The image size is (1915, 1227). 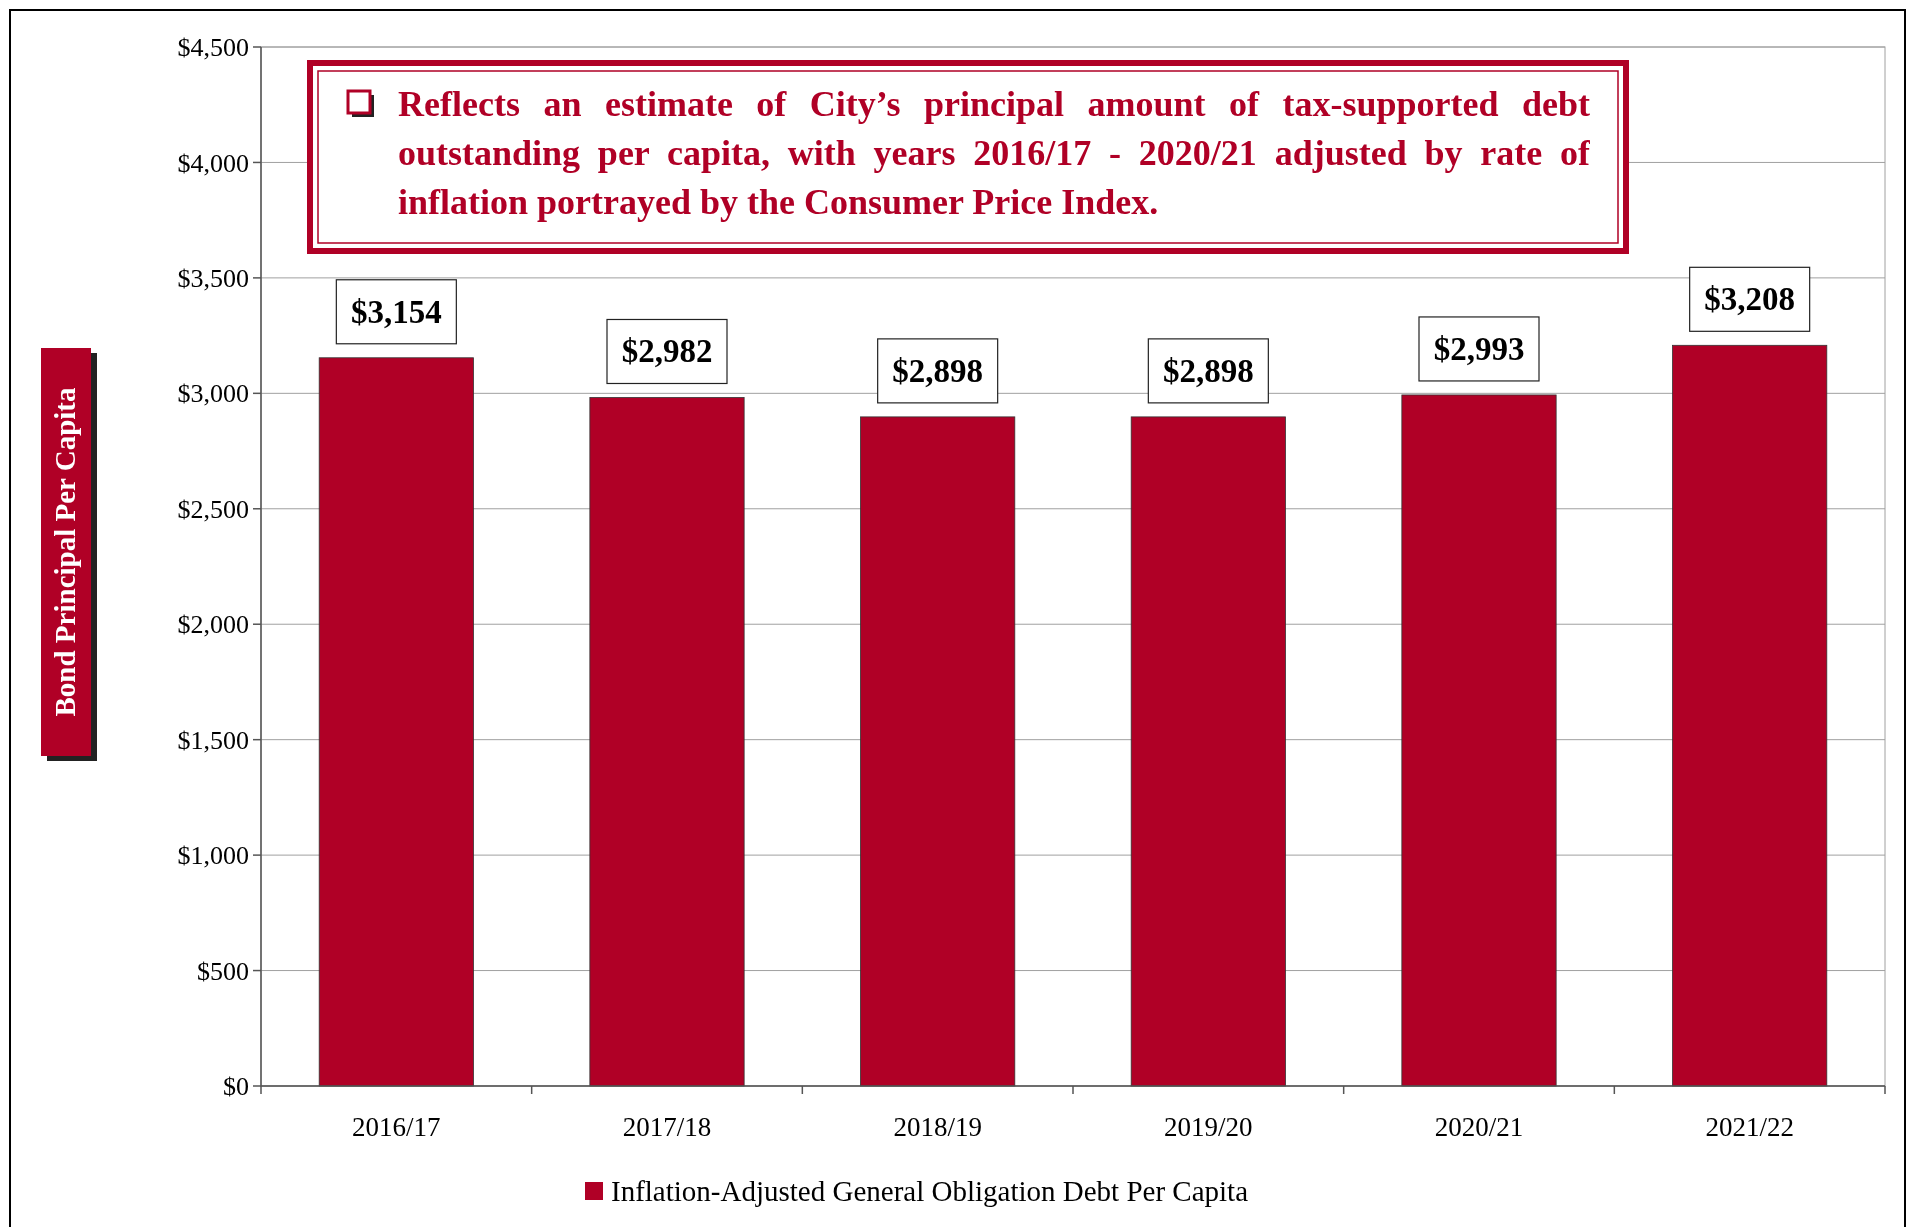 What do you see at coordinates (213, 856) in the screenshot?
I see `y-tick-label: $1,000` at bounding box center [213, 856].